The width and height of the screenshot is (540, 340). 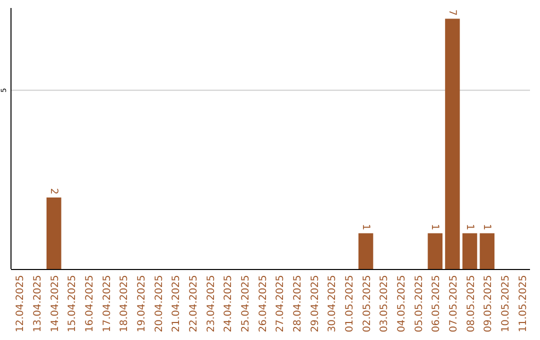 I want to click on x-tick-label: 11.05.2025, so click(x=523, y=303).